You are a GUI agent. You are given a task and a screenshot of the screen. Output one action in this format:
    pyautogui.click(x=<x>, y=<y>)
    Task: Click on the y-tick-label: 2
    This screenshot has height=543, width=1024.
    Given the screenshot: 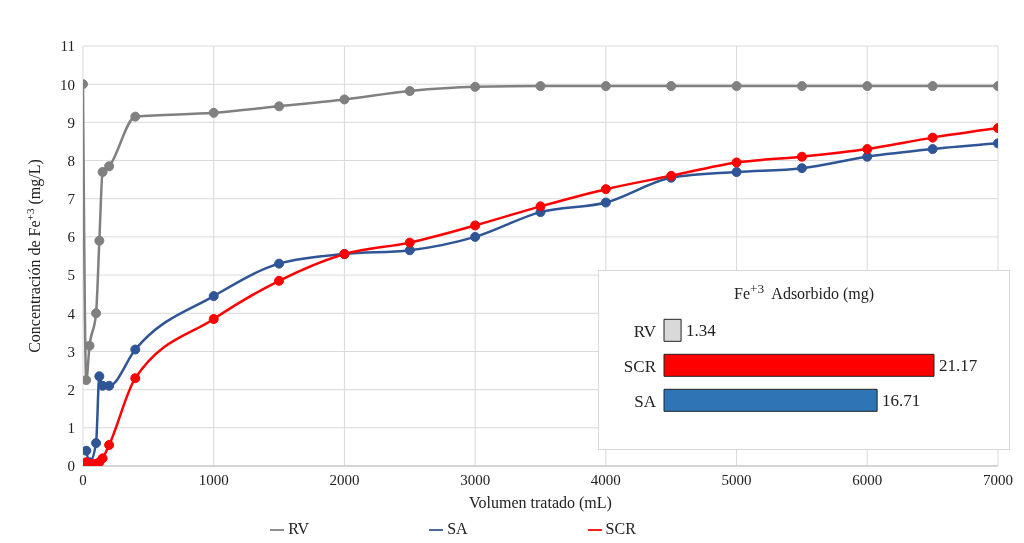 What is the action you would take?
    pyautogui.click(x=71, y=389)
    